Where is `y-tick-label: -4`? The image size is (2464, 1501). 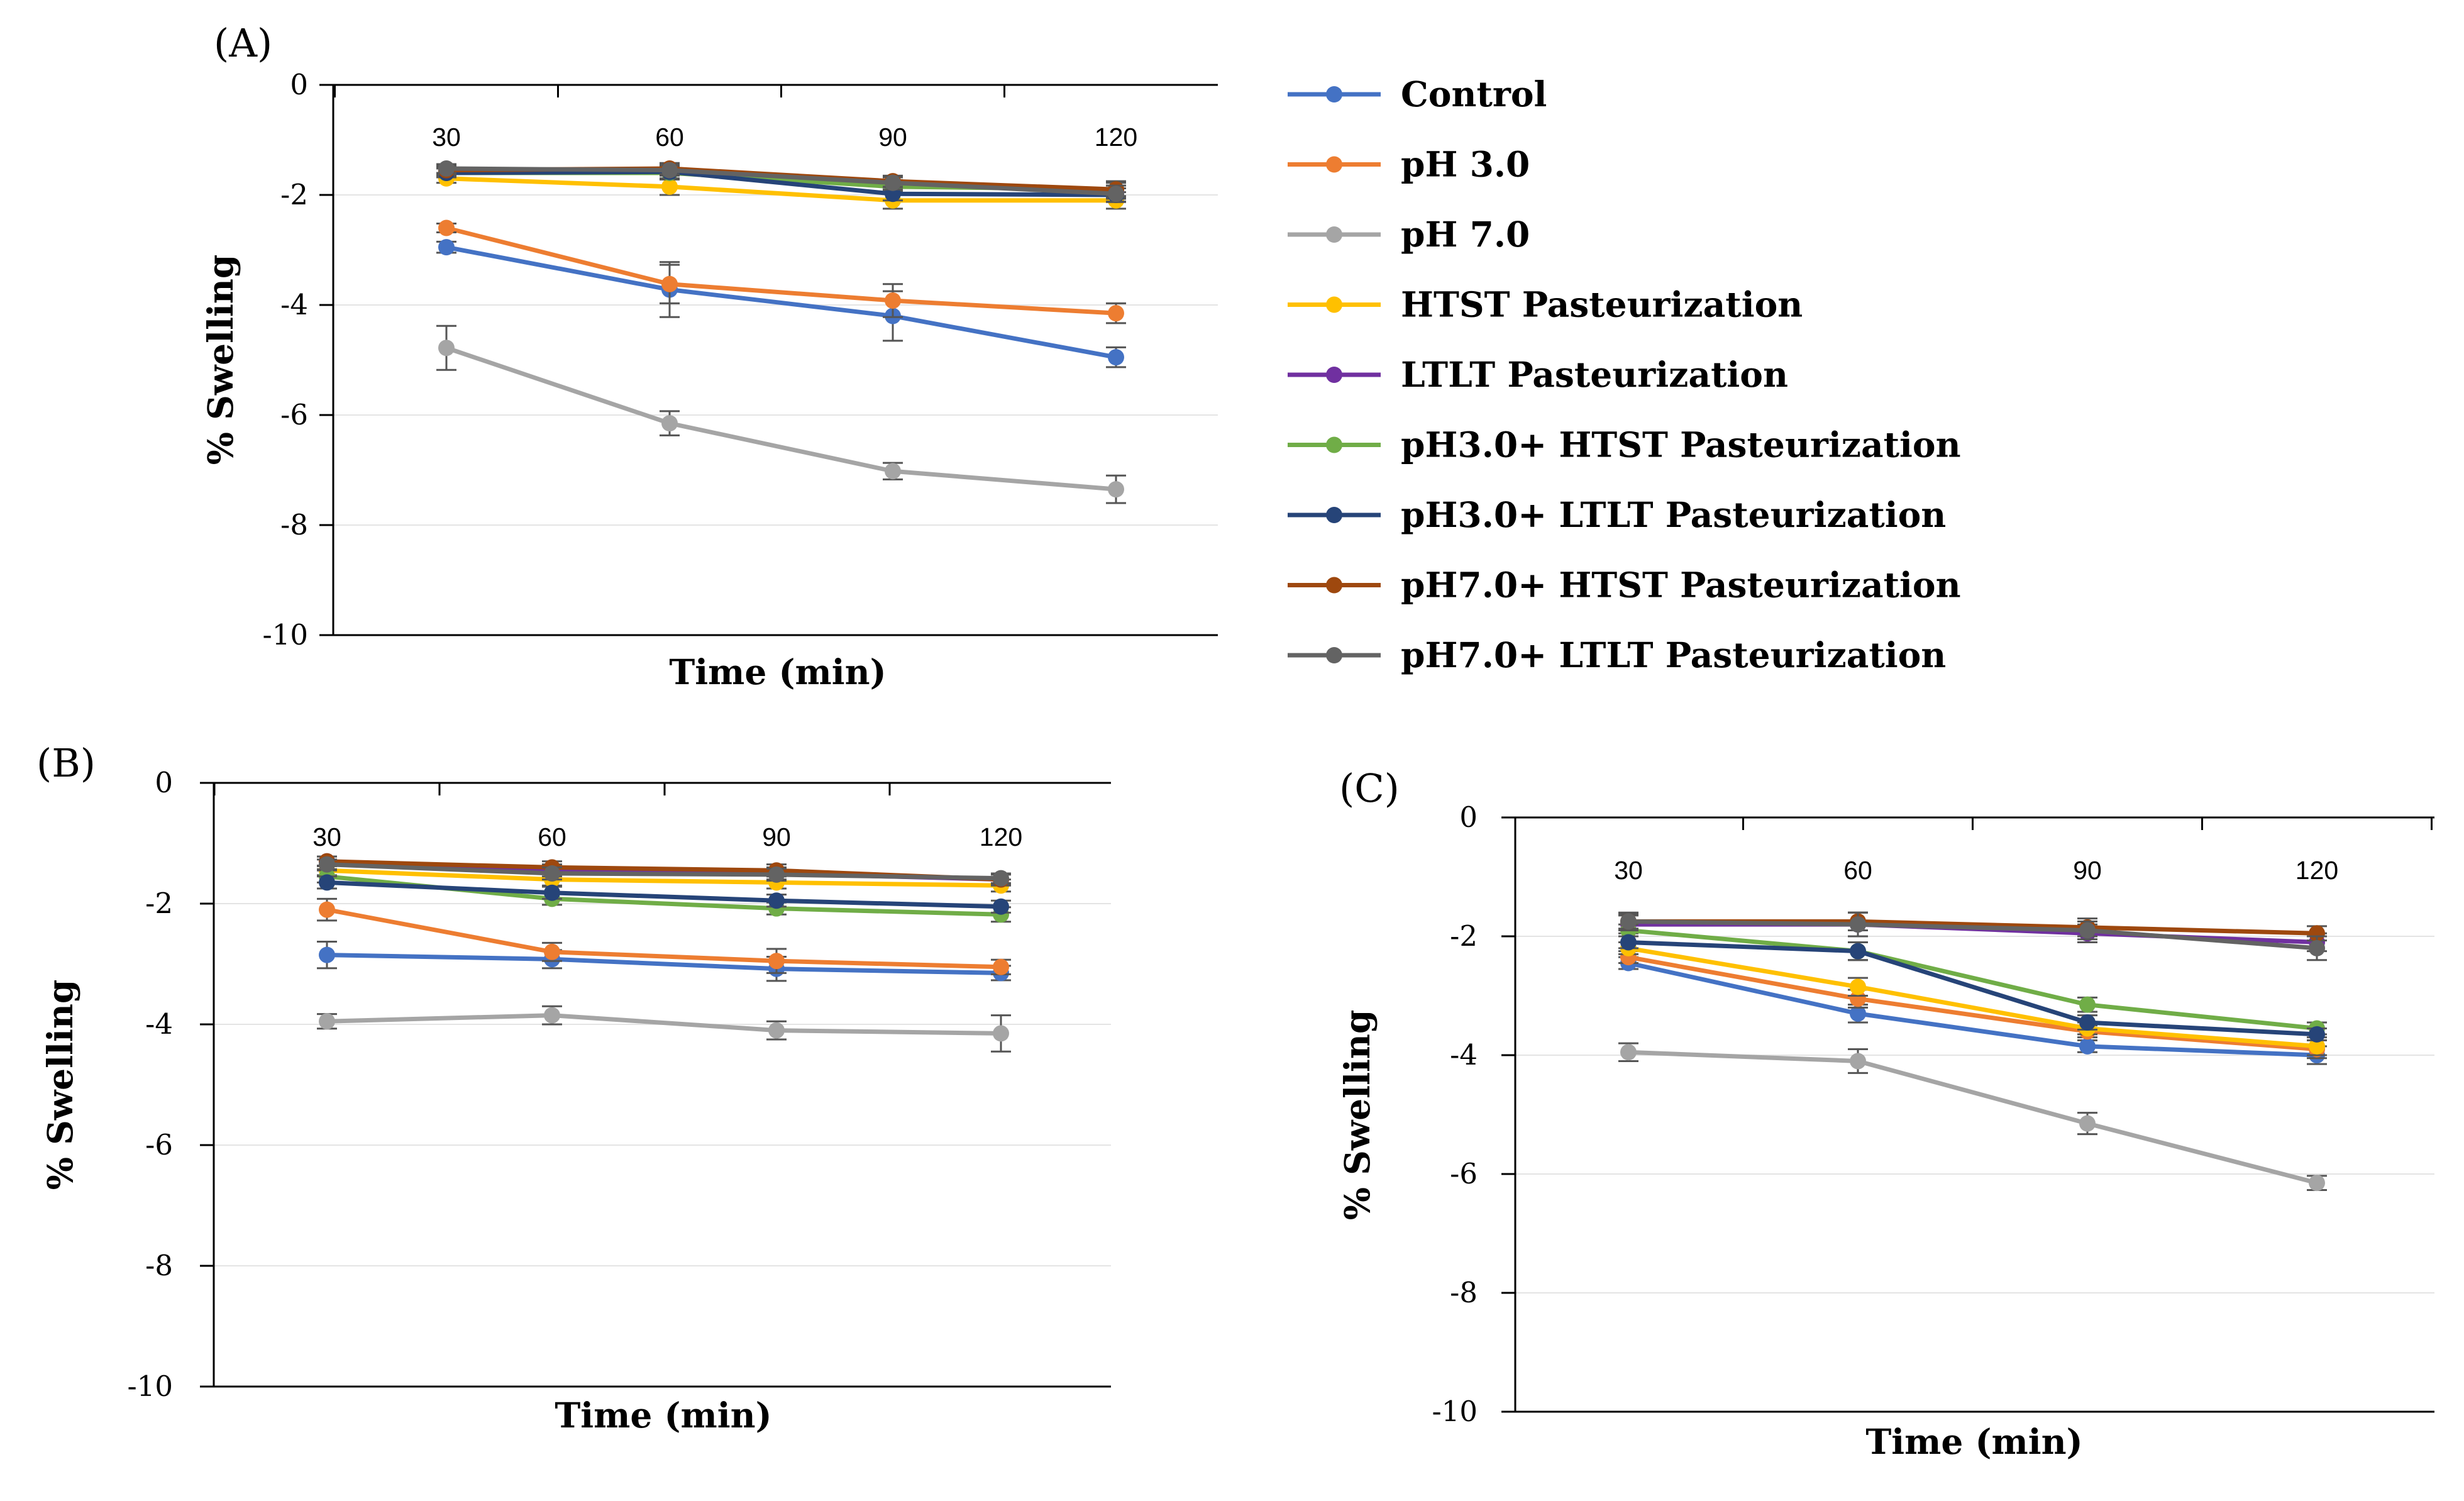
y-tick-label: -4 is located at coordinates (1464, 1055).